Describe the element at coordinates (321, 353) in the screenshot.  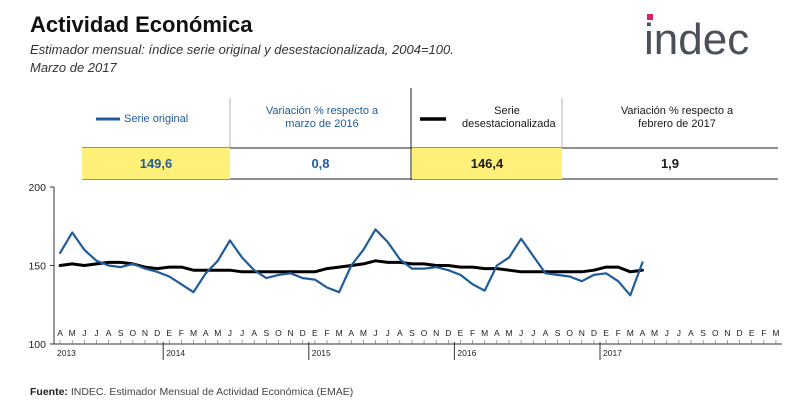
I see `year-label: 2015` at that location.